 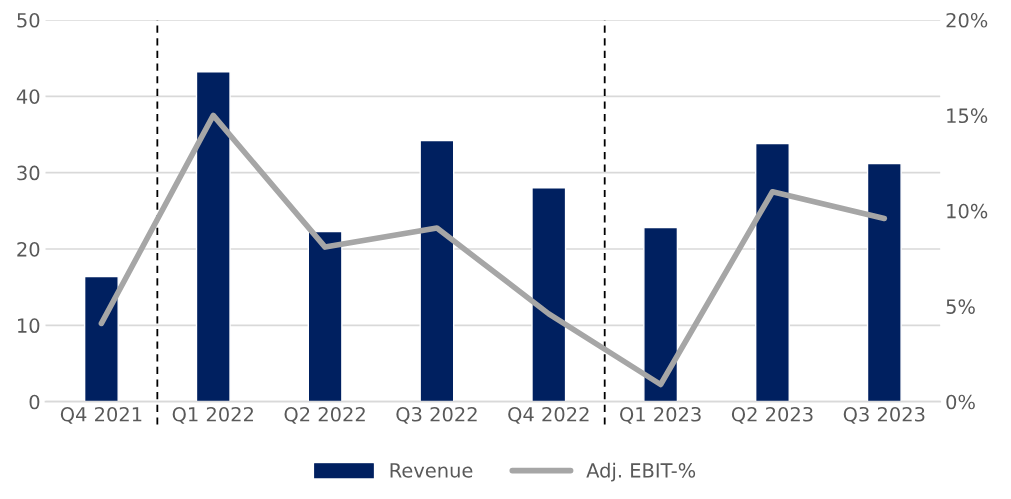 What do you see at coordinates (641, 472) in the screenshot?
I see `legend-label: Adj. EBIT-%` at bounding box center [641, 472].